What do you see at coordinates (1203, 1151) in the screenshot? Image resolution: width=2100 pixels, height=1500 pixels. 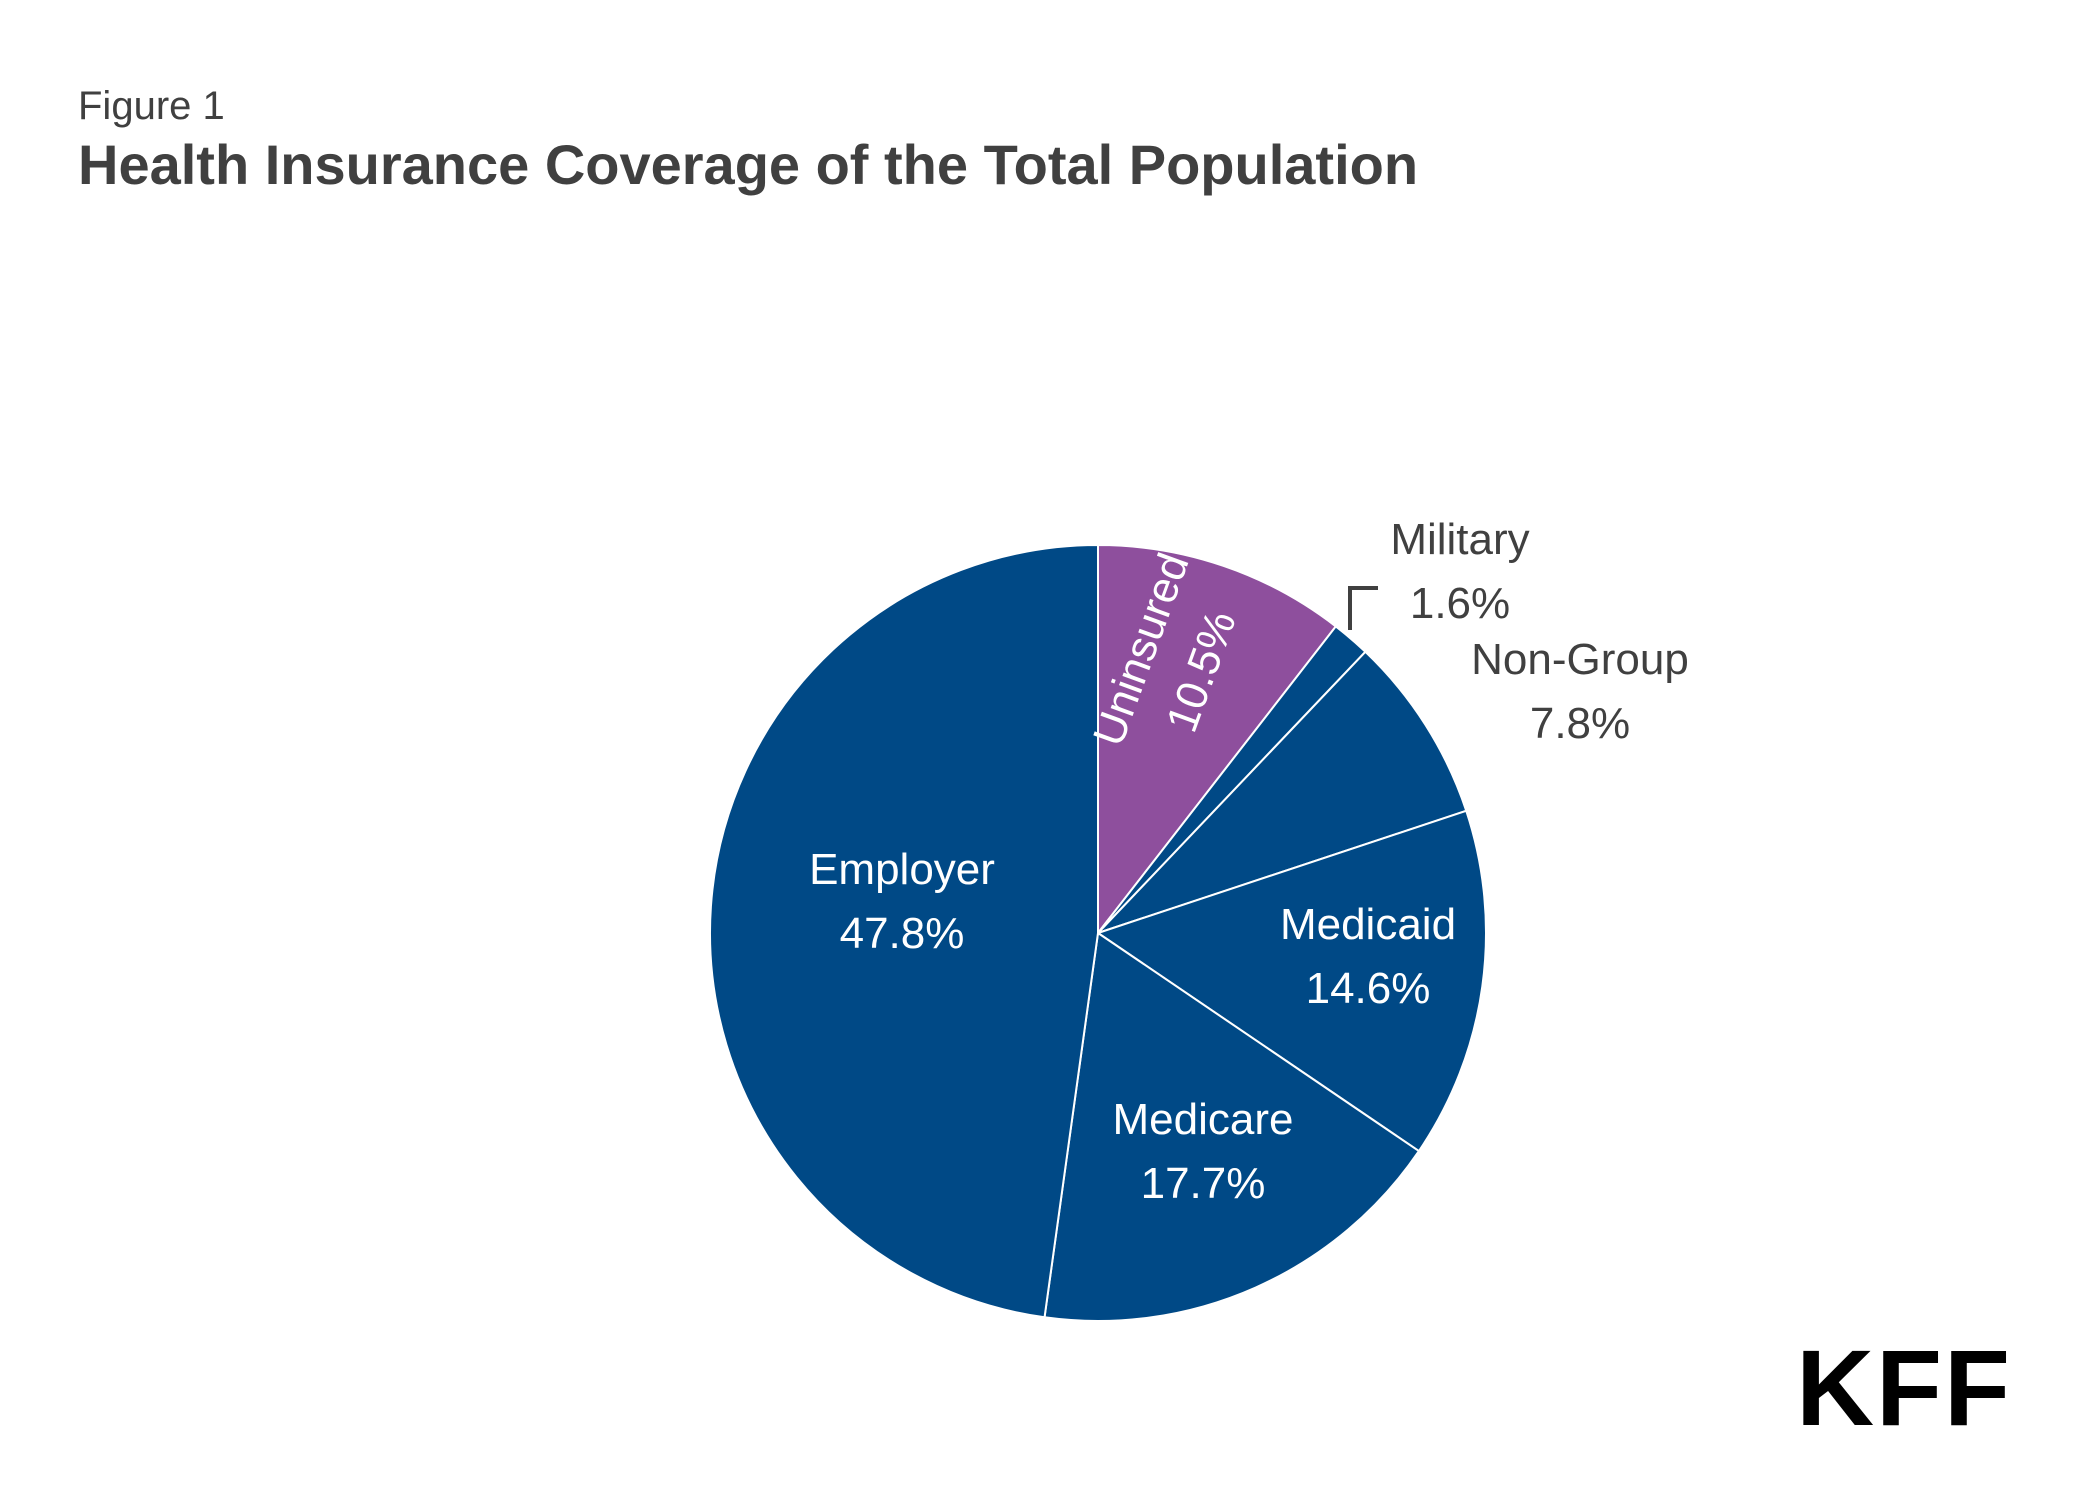 I see `slice-label-medicare: Medicare 17.7%` at bounding box center [1203, 1151].